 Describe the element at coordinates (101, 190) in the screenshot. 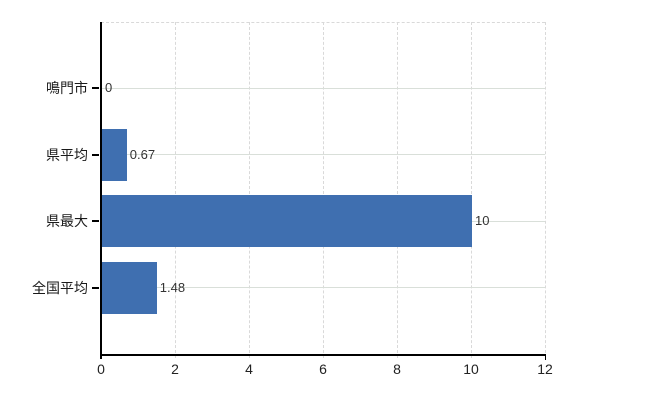

I see `y-axis` at that location.